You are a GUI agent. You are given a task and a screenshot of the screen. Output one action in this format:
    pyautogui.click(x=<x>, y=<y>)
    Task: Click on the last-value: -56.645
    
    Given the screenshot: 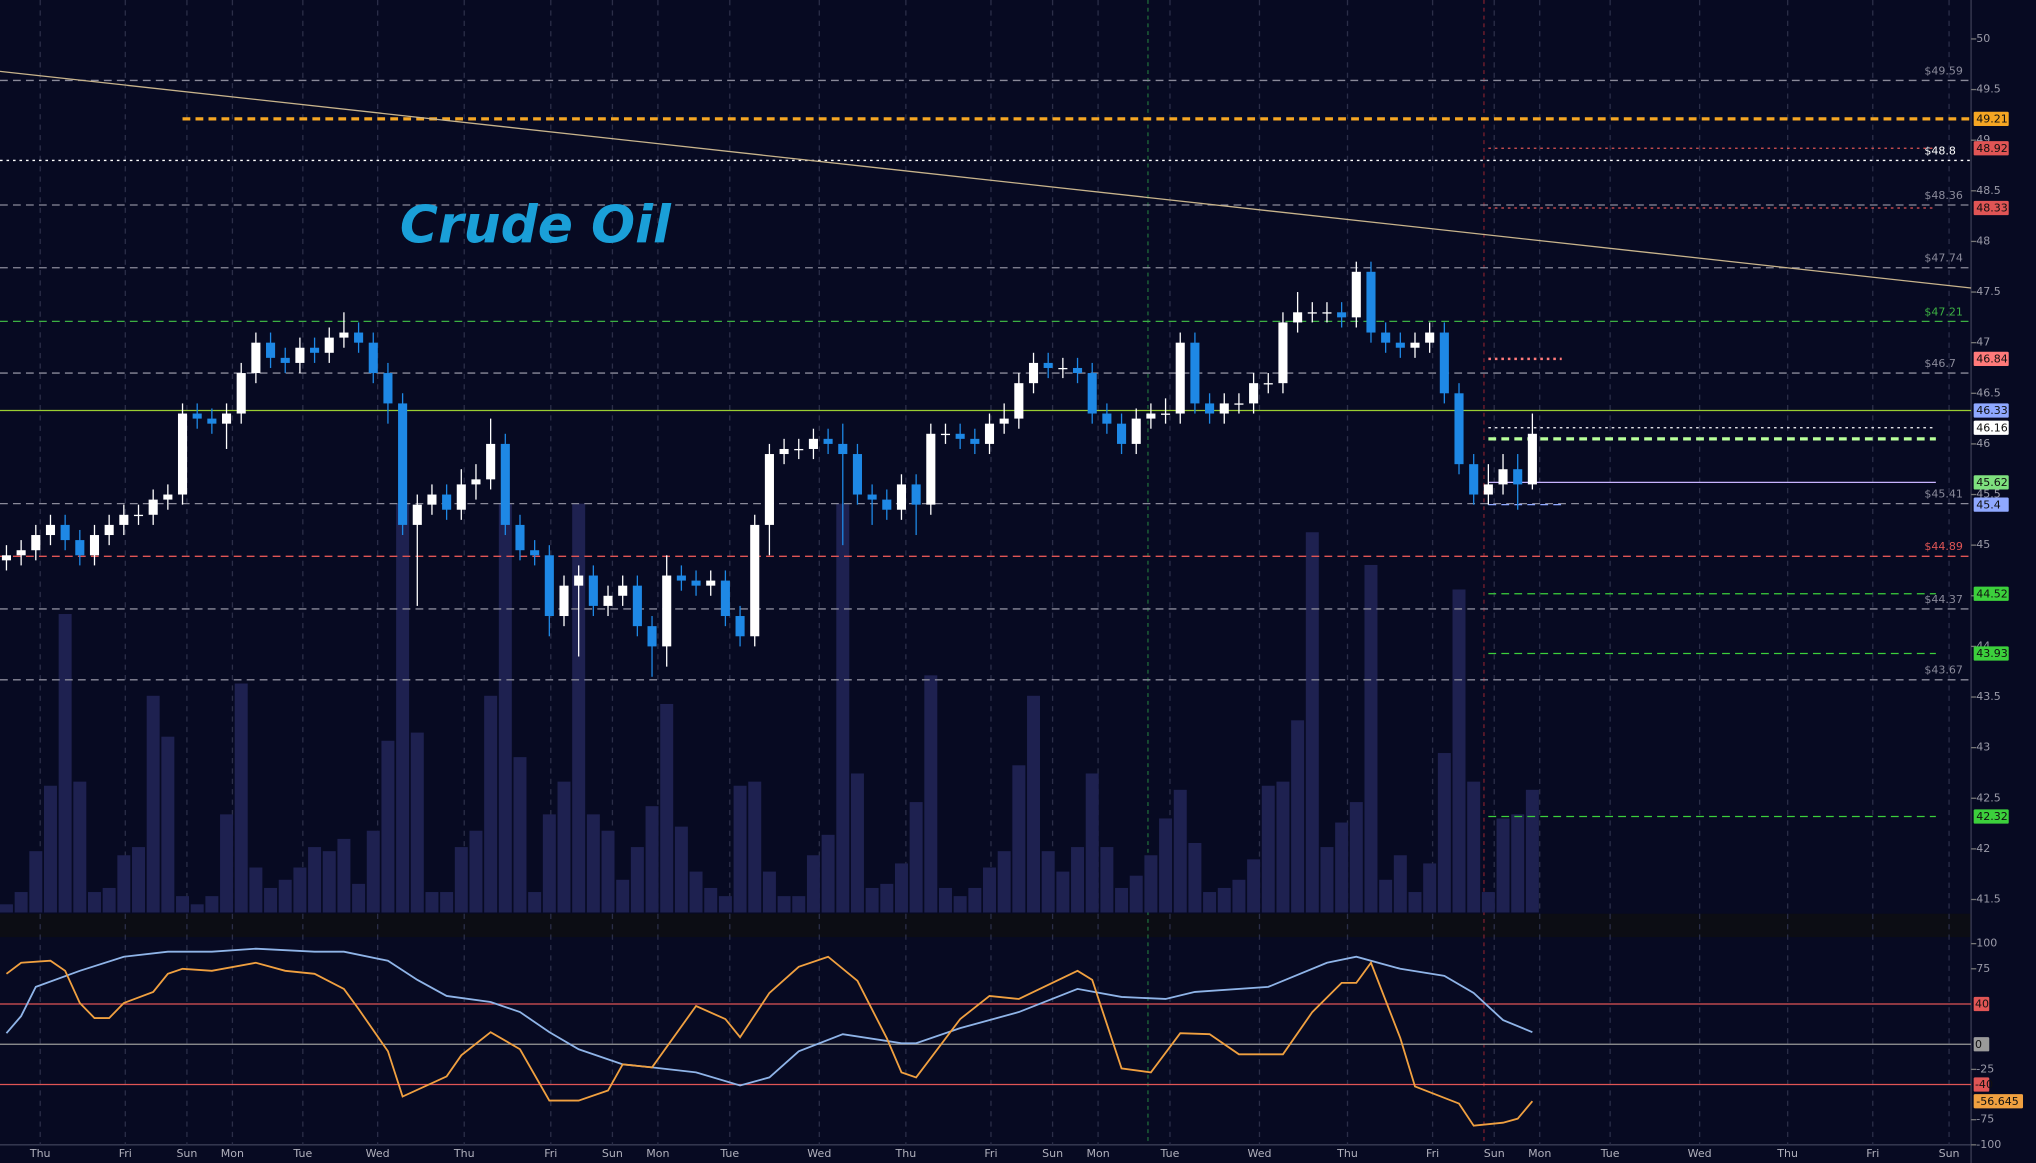 What is the action you would take?
    pyautogui.click(x=1997, y=1101)
    